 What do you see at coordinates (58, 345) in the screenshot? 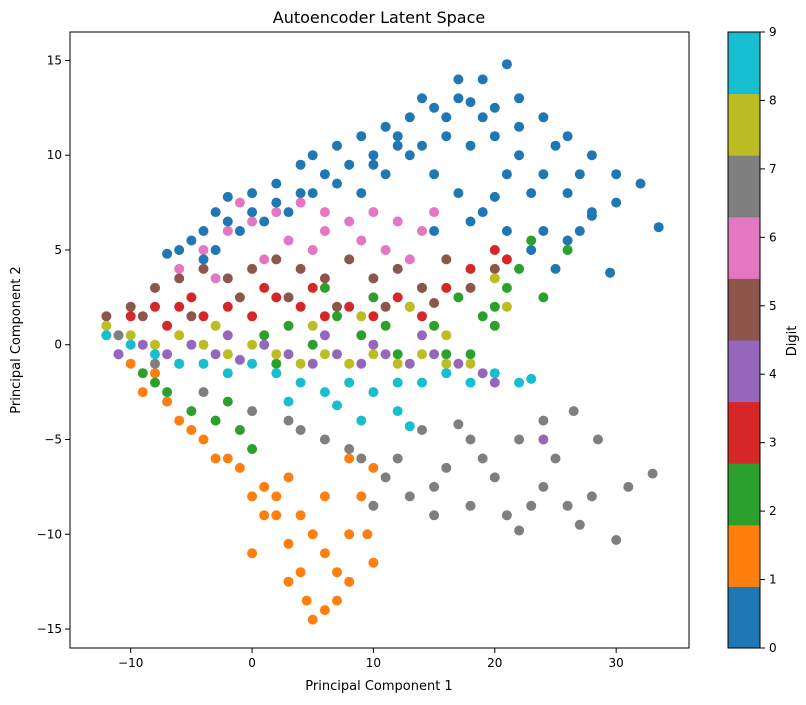
I see `y-tick-label: 0` at bounding box center [58, 345].